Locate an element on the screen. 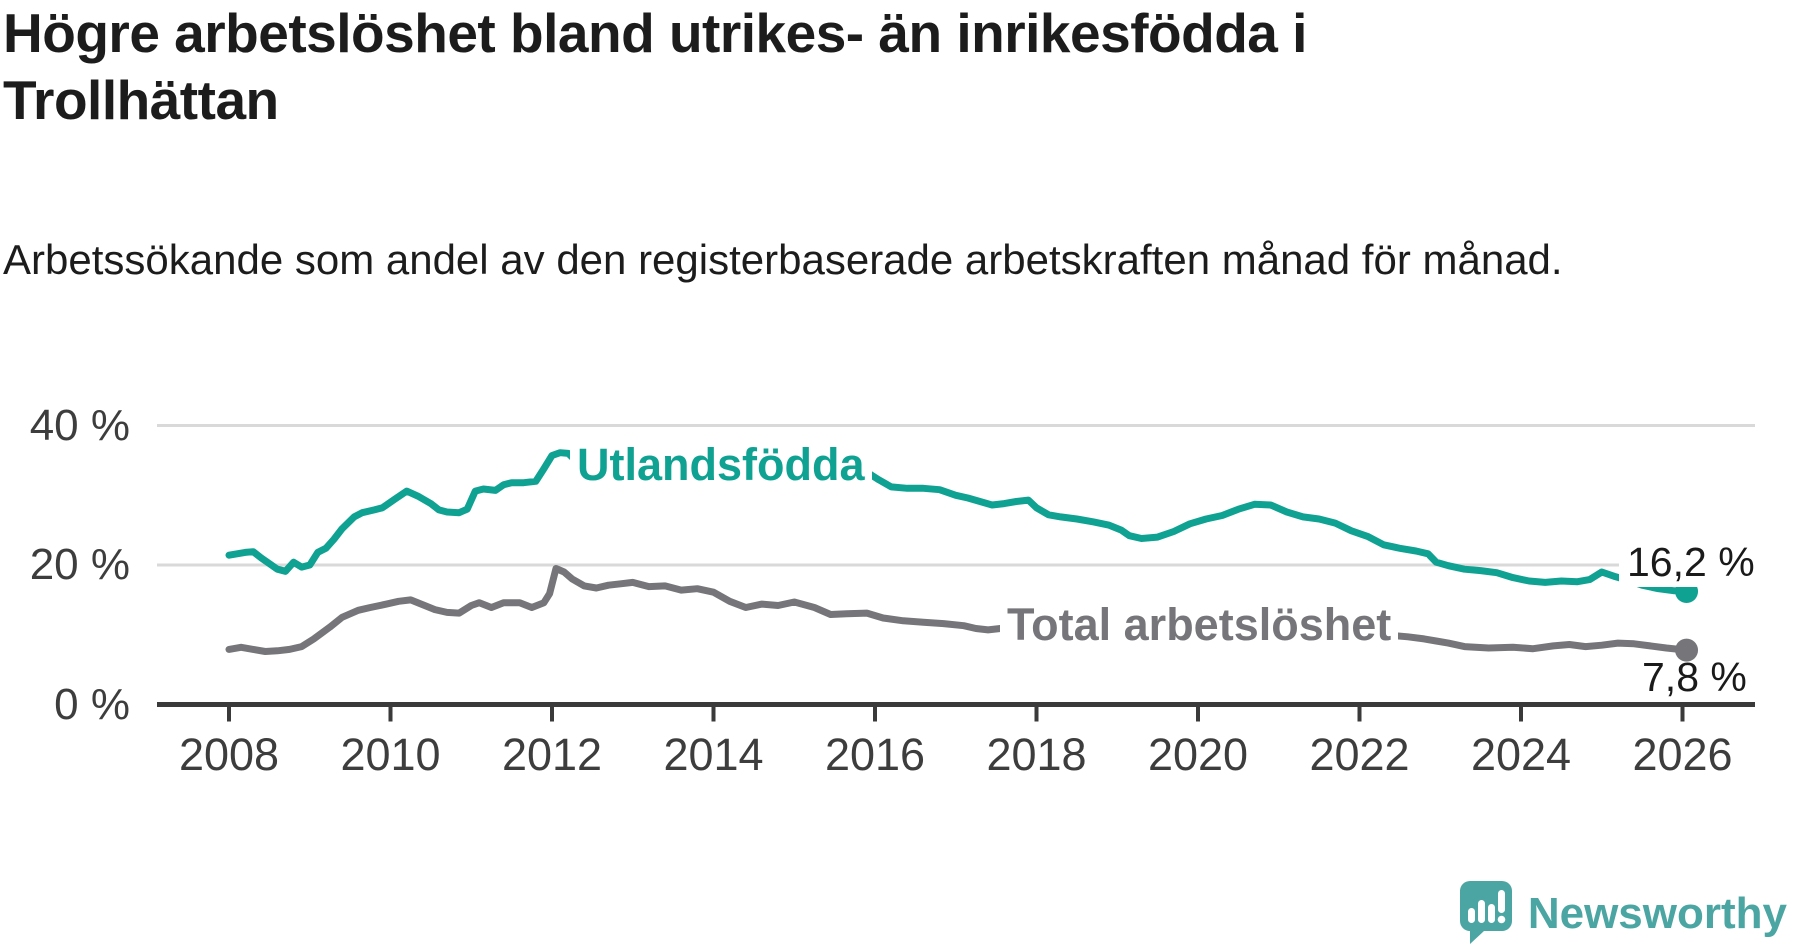 The height and width of the screenshot is (948, 1800). end-value-label-utlandsfodda: 16,2 % is located at coordinates (1691, 563).